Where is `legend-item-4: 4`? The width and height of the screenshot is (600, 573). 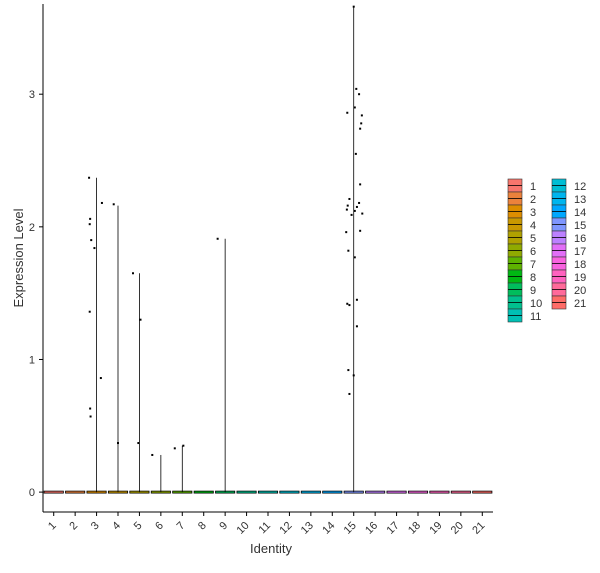 legend-item-4: 4 is located at coordinates (521, 224).